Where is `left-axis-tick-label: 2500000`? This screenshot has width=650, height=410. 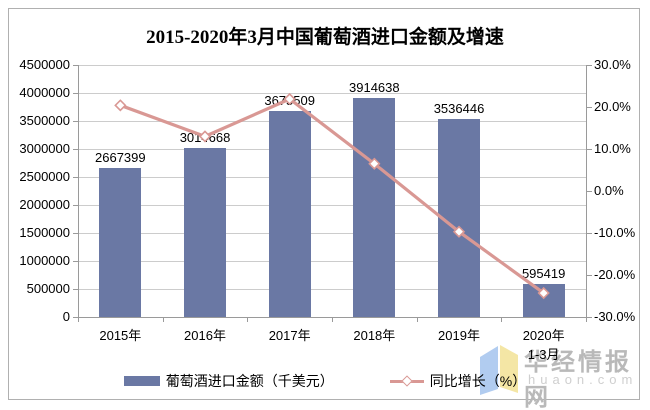 left-axis-tick-label: 2500000 is located at coordinates (44, 176).